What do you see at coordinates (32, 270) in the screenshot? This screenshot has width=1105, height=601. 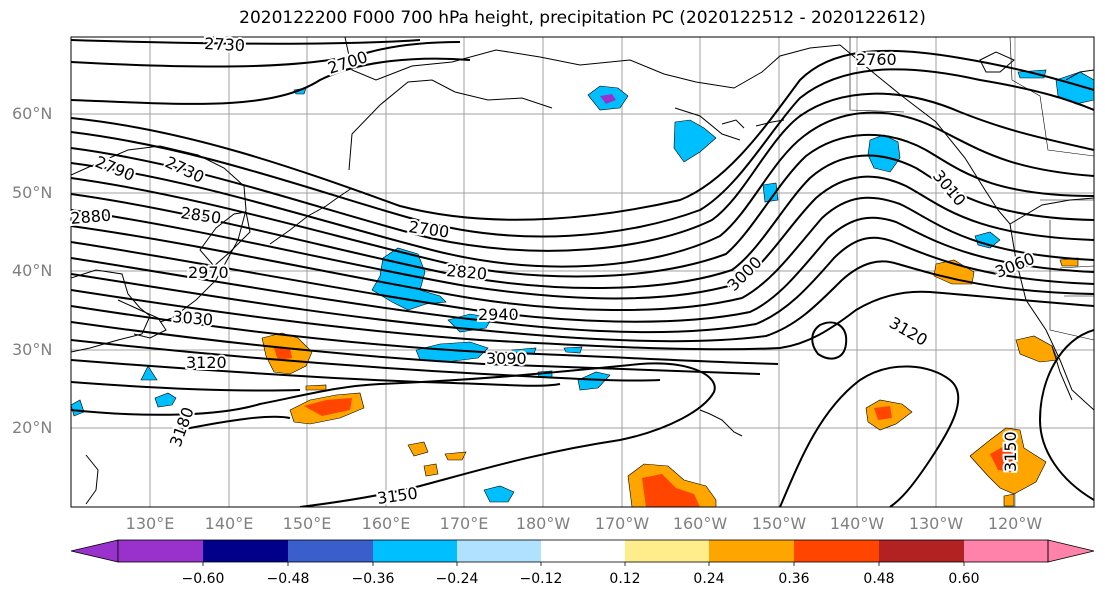 I see `lat-label-40n: 40°N` at bounding box center [32, 270].